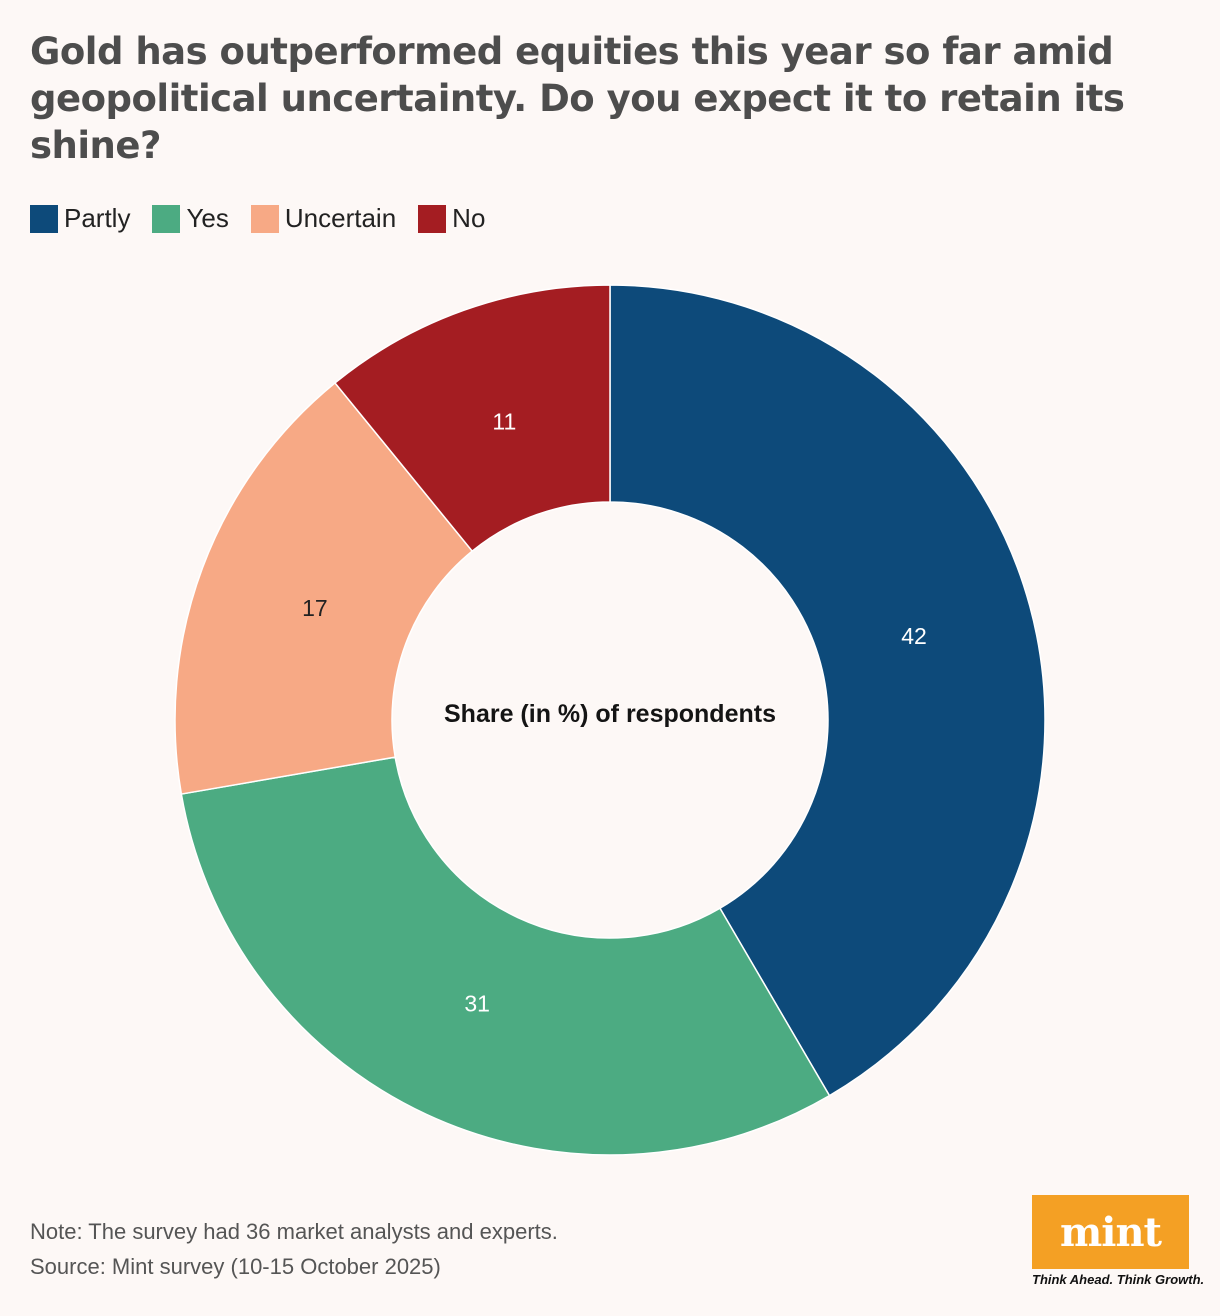 The image size is (1220, 1316). What do you see at coordinates (432, 218) in the screenshot?
I see `legend-swatch-no` at bounding box center [432, 218].